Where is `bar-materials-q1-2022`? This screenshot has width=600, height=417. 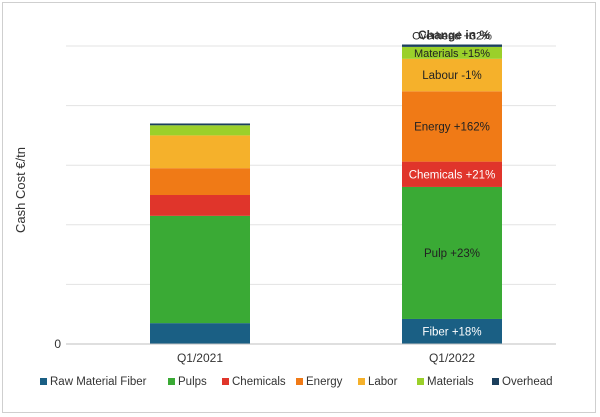 bar-materials-q1-2022 is located at coordinates (452, 52).